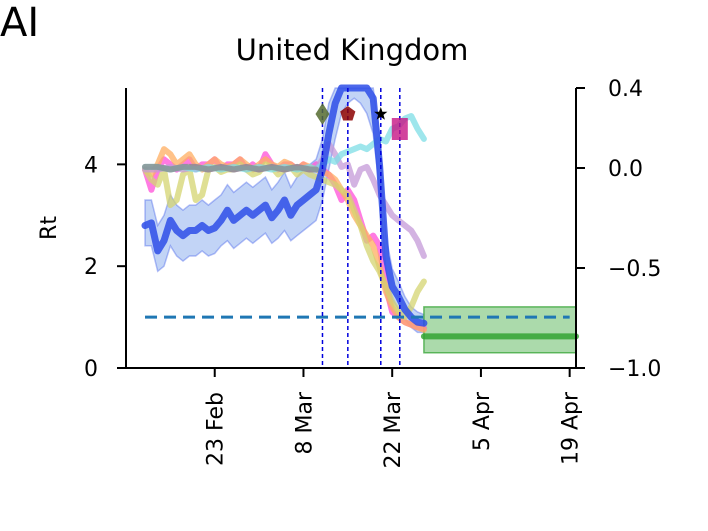 Image resolution: width=708 pixels, height=531 pixels. Describe the element at coordinates (634, 269) in the screenshot. I see `y2-tick-label: −0.5` at that location.